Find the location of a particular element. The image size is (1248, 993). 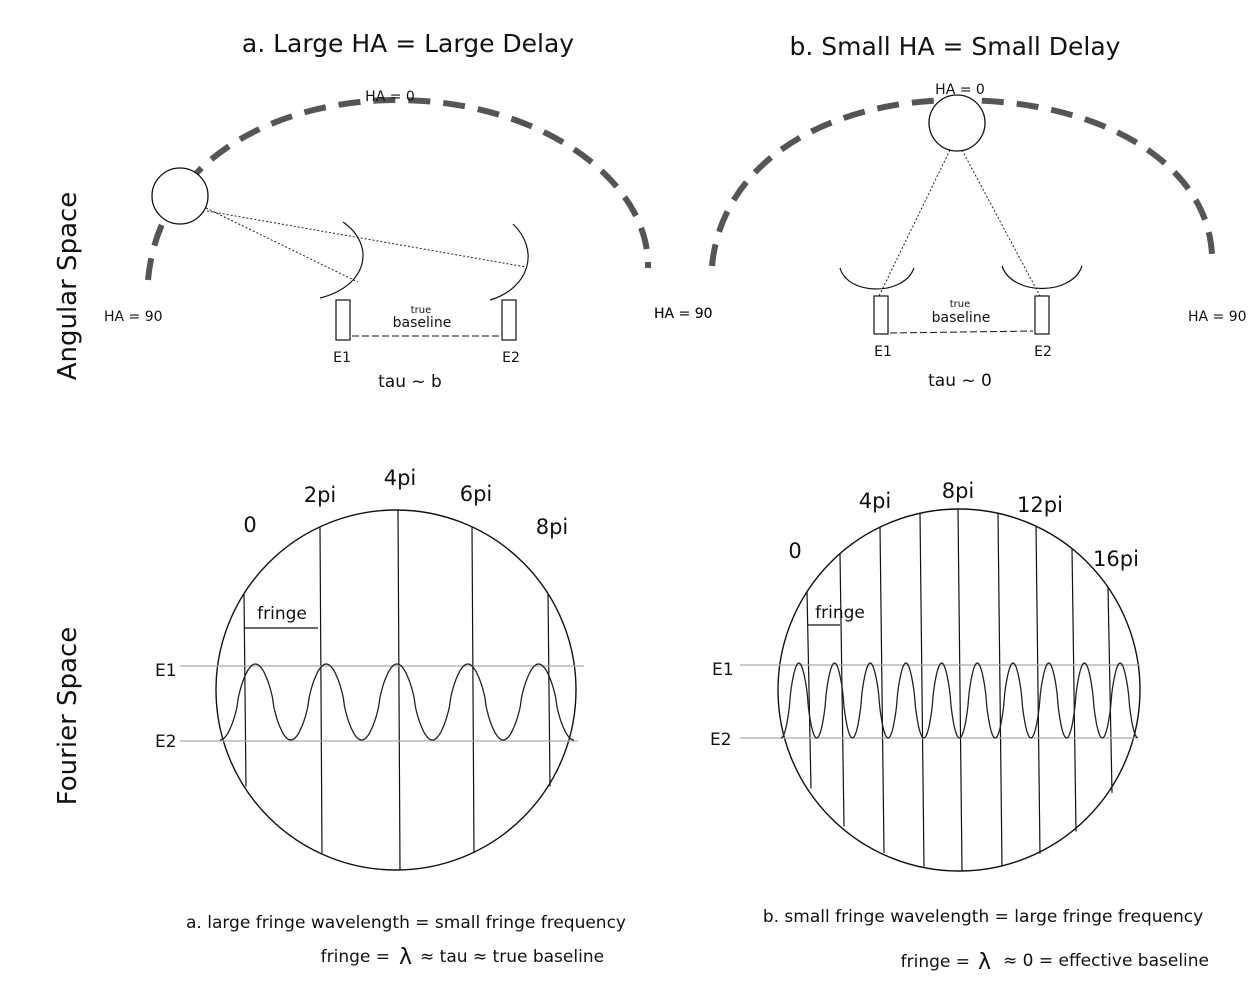

panel-b-tau-label: tau ~ 0 is located at coordinates (960, 381).